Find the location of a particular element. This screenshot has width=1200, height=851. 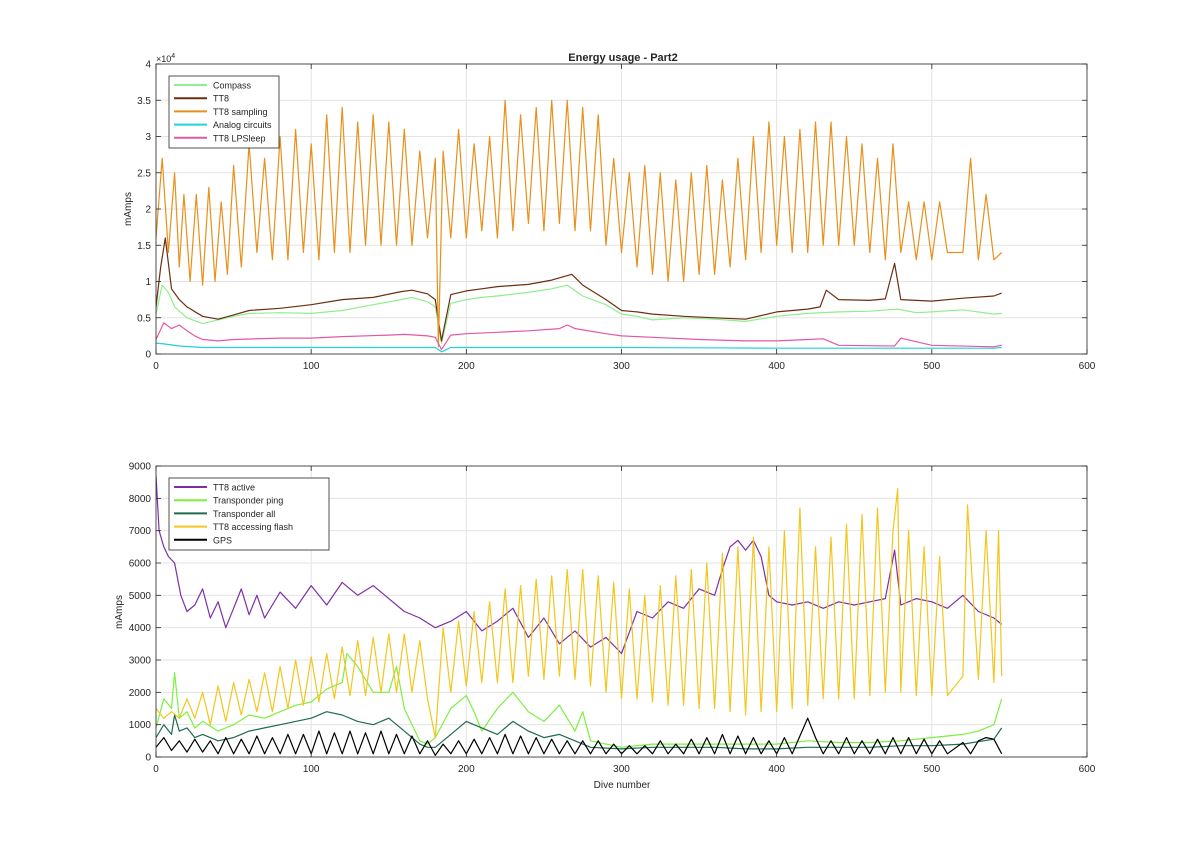

legend-item: Transponder ping is located at coordinates (228, 501).